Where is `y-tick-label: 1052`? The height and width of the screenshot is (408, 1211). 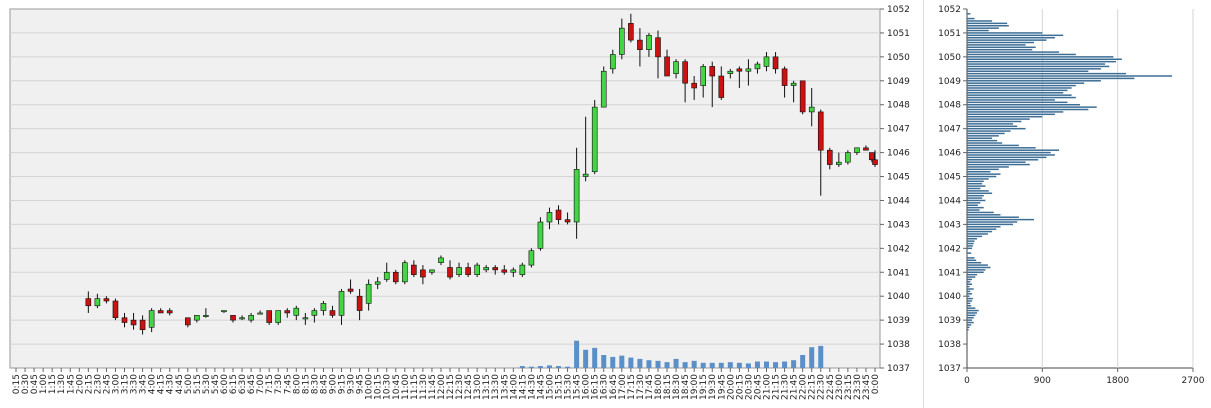
y-tick-label: 1052 is located at coordinates (898, 10).